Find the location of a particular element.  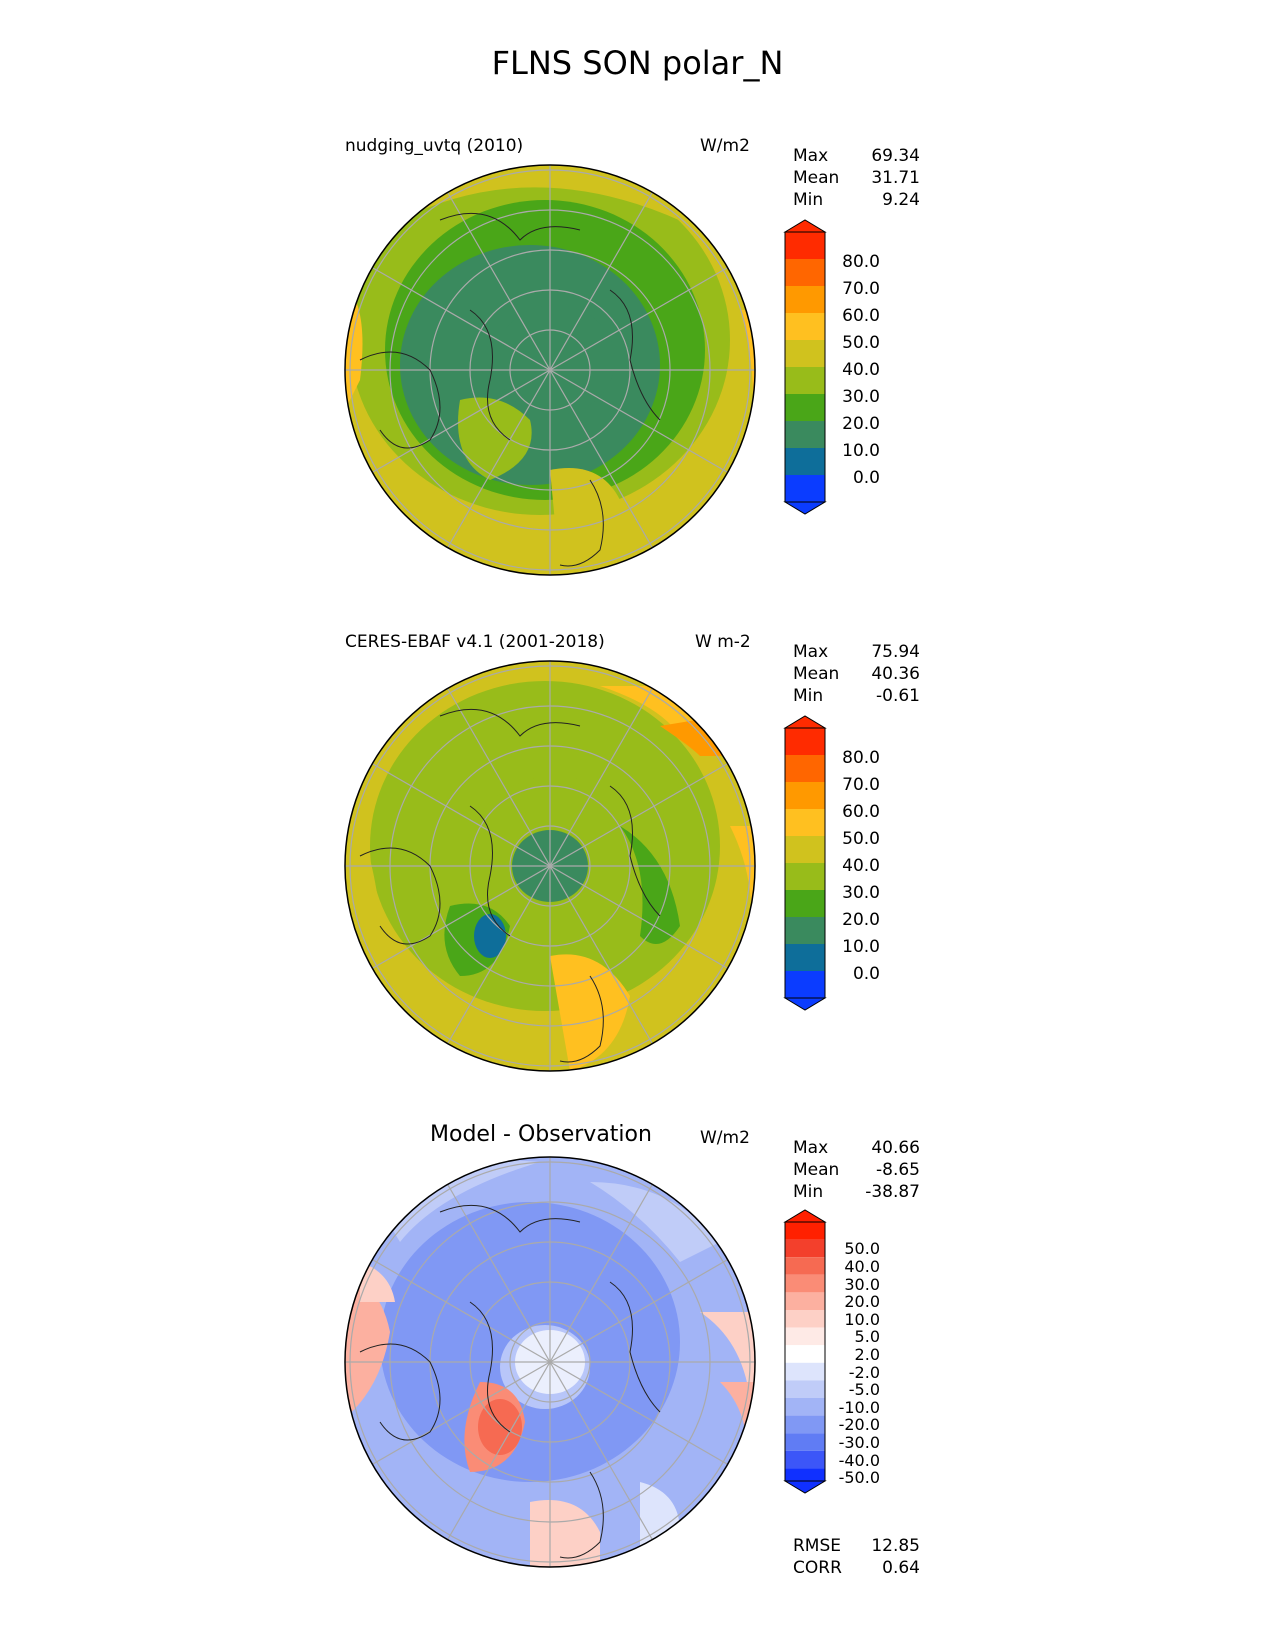

ref-cbar-label: 80.0 is located at coordinates (861, 758).